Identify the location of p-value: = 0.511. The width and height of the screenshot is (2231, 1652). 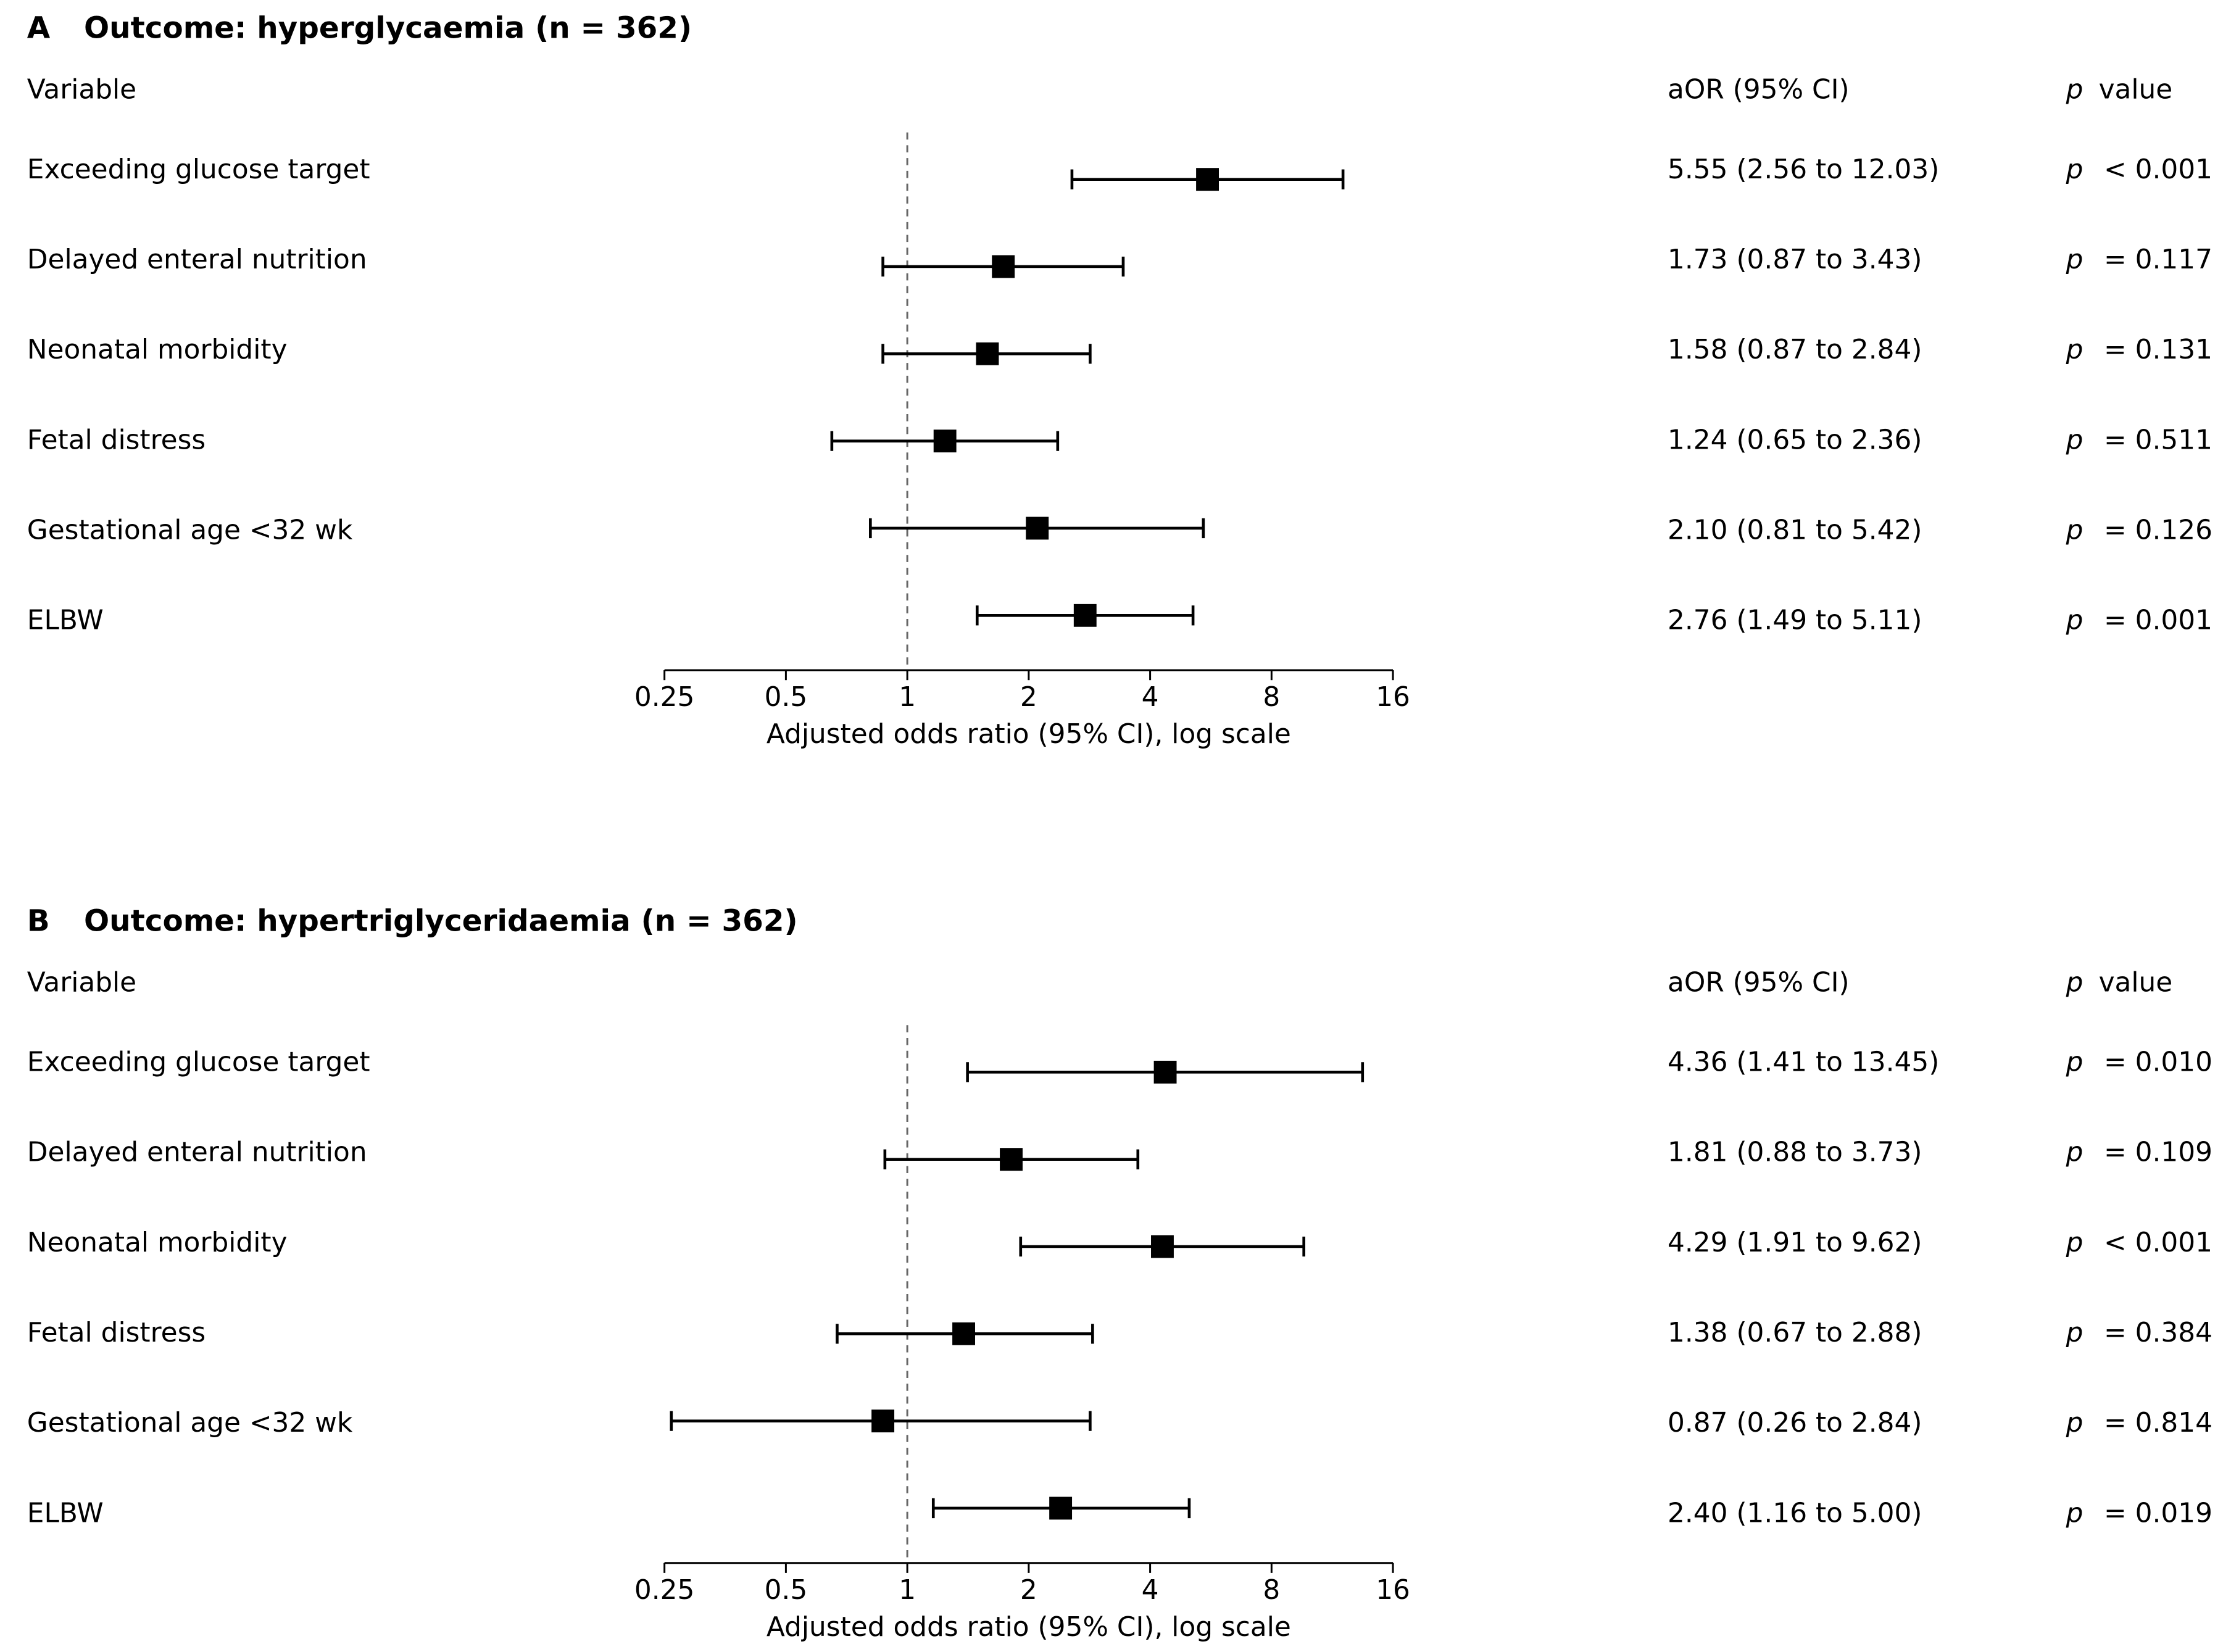
(2158, 439).